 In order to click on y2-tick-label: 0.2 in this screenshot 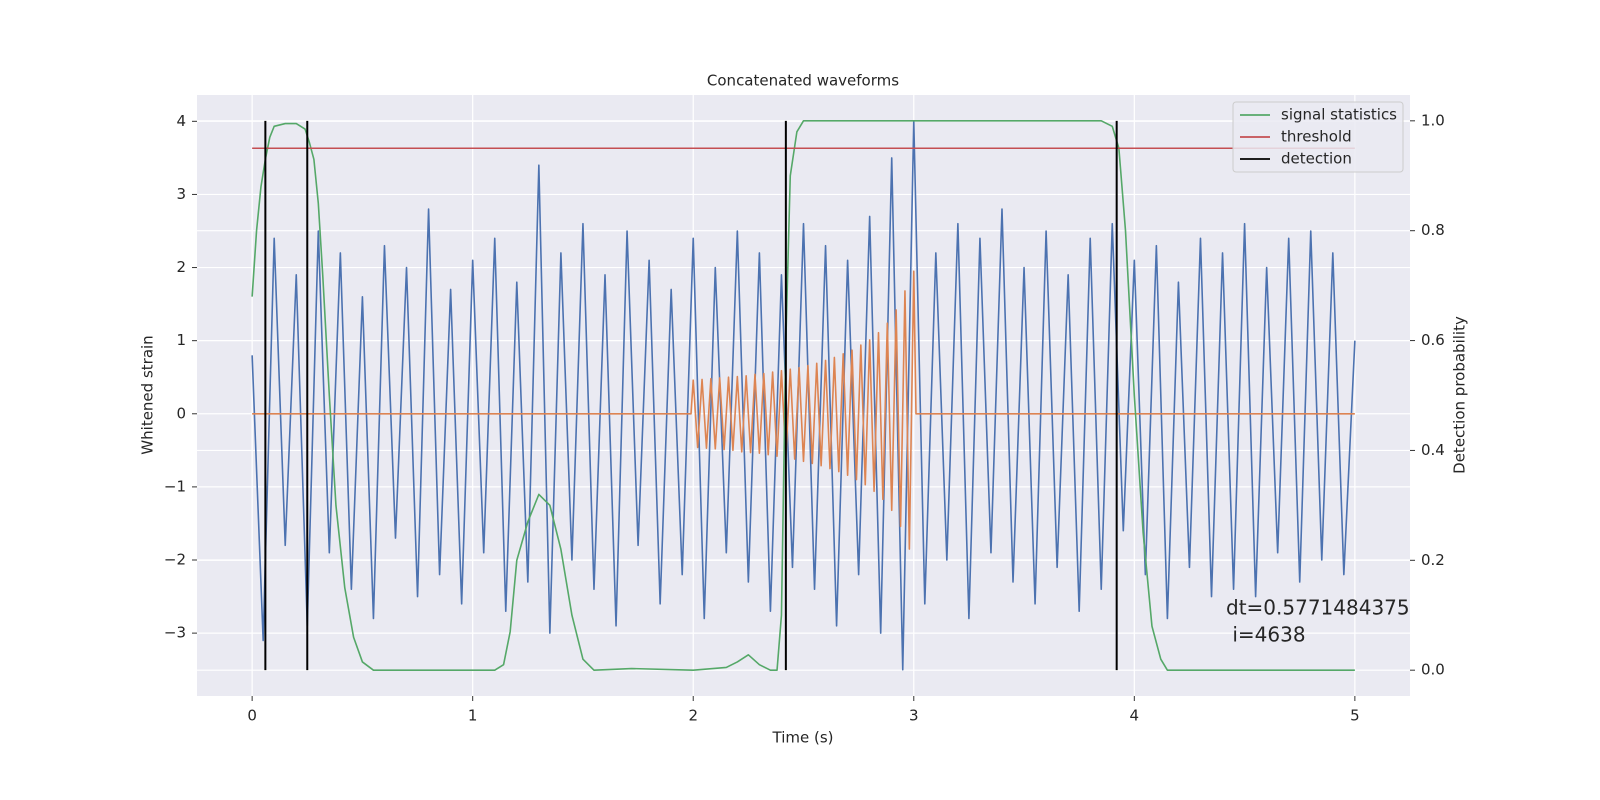, I will do `click(1433, 560)`.